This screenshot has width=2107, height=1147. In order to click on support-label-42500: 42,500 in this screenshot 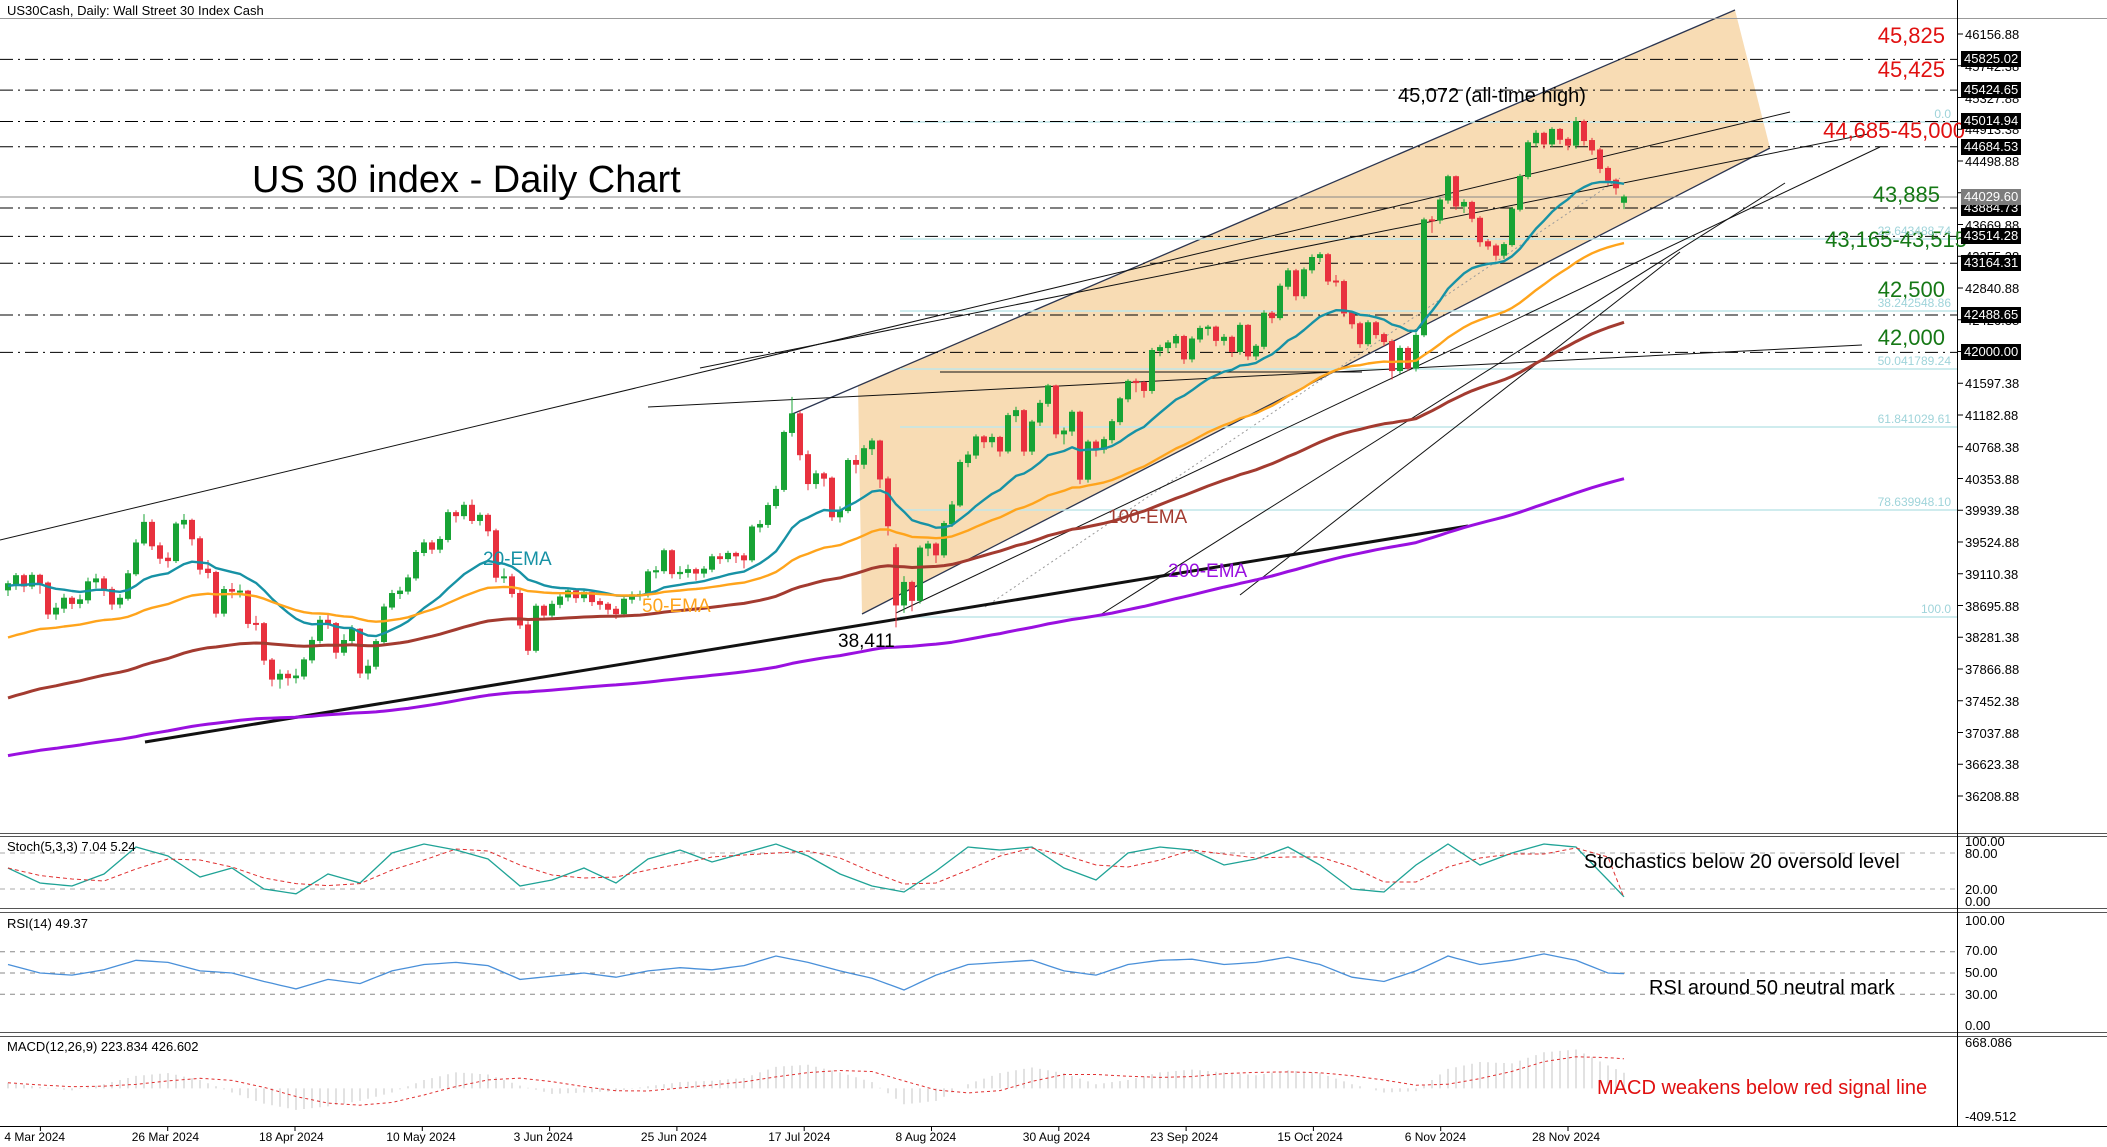, I will do `click(1911, 289)`.